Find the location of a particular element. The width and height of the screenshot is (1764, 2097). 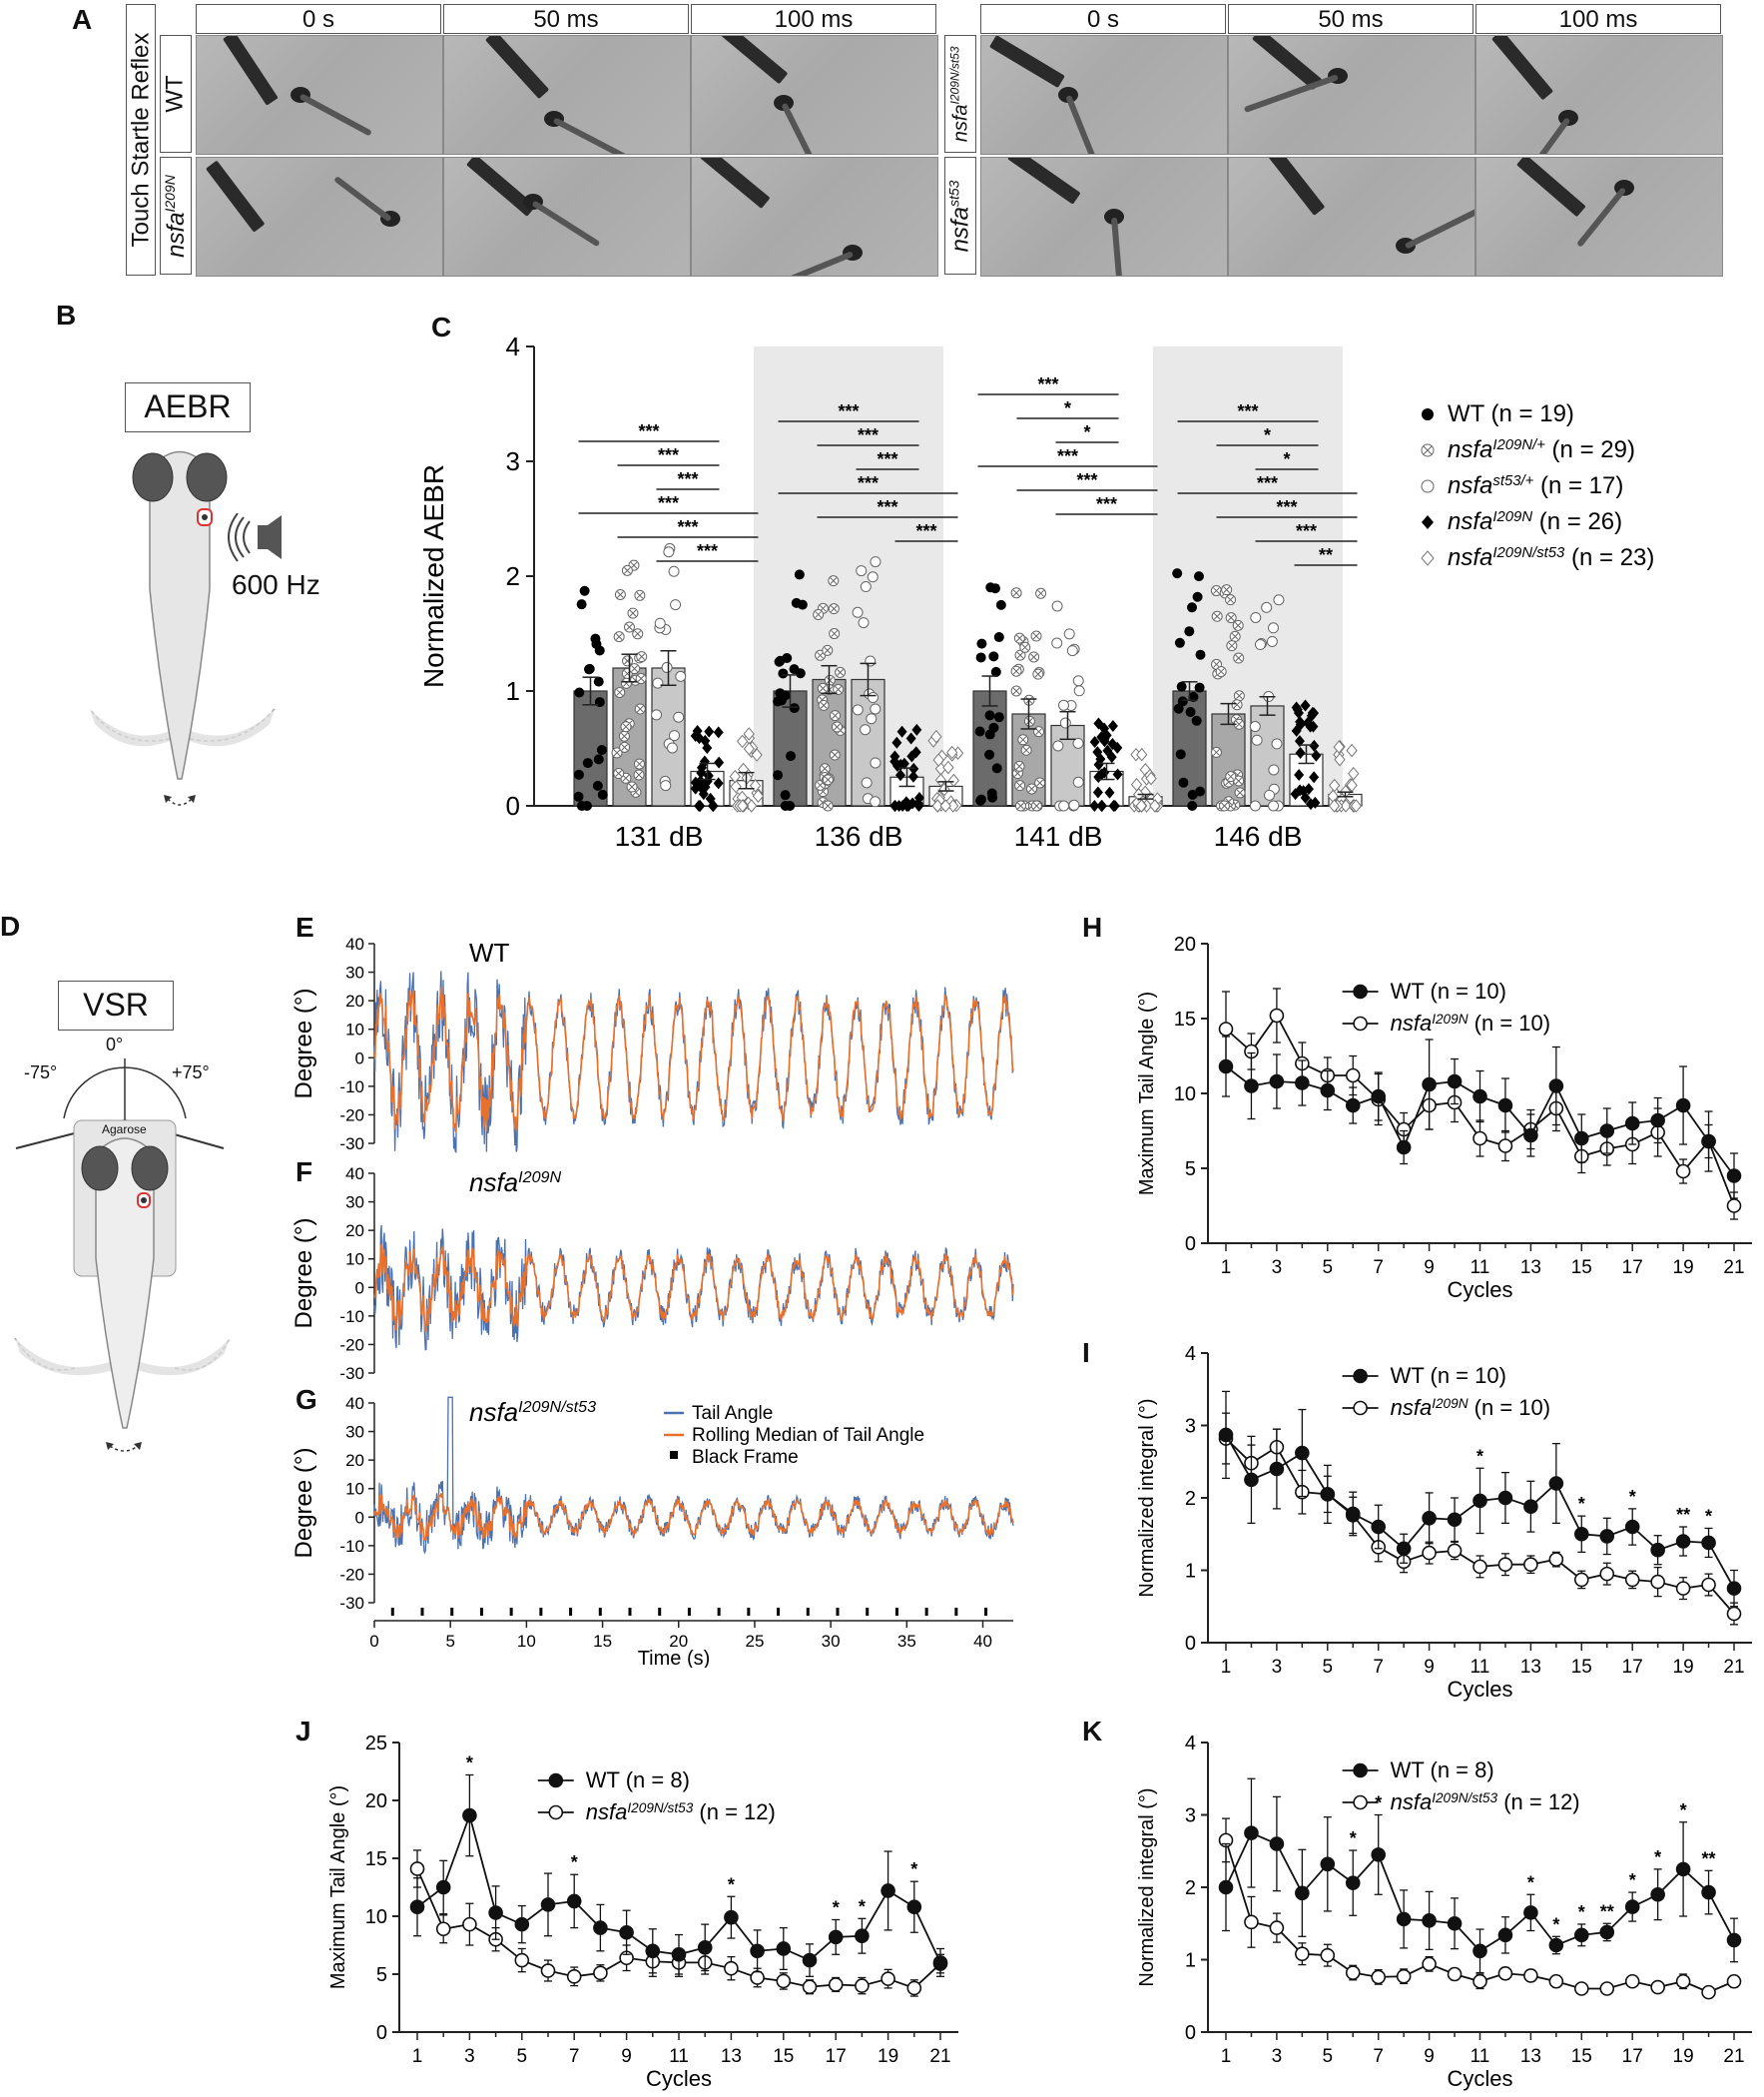

y-tick-label: 1 is located at coordinates (513, 691).